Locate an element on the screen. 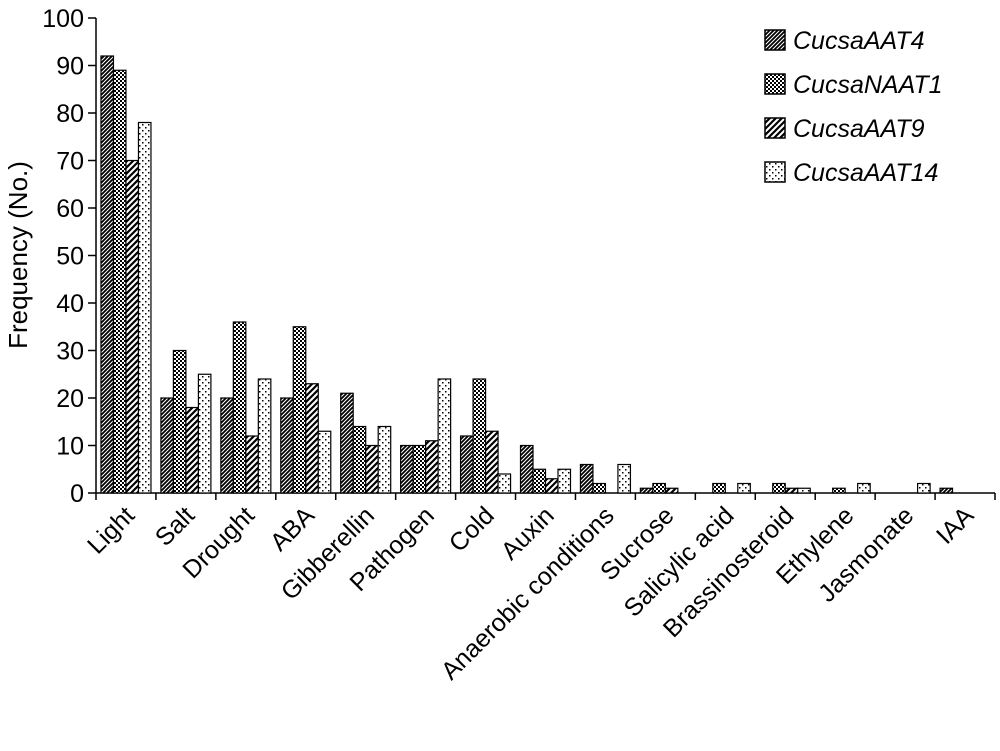 The image size is (1000, 751). legend-label: CucsaNAAT1 is located at coordinates (868, 85).